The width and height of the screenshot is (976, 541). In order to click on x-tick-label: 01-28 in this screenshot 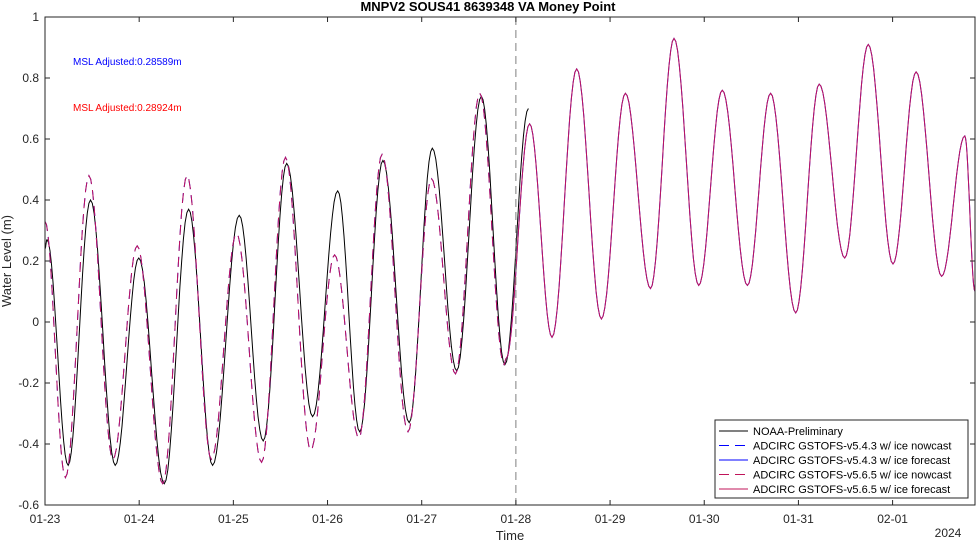, I will do `click(516, 519)`.